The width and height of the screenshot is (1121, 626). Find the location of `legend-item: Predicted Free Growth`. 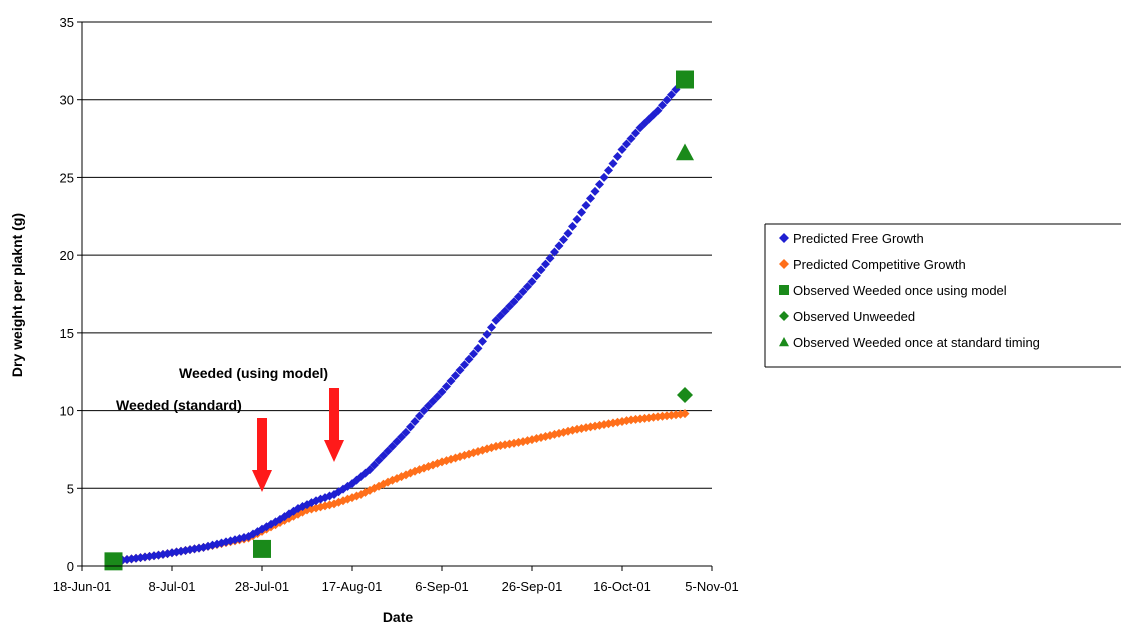

legend-item: Predicted Free Growth is located at coordinates (851, 238).